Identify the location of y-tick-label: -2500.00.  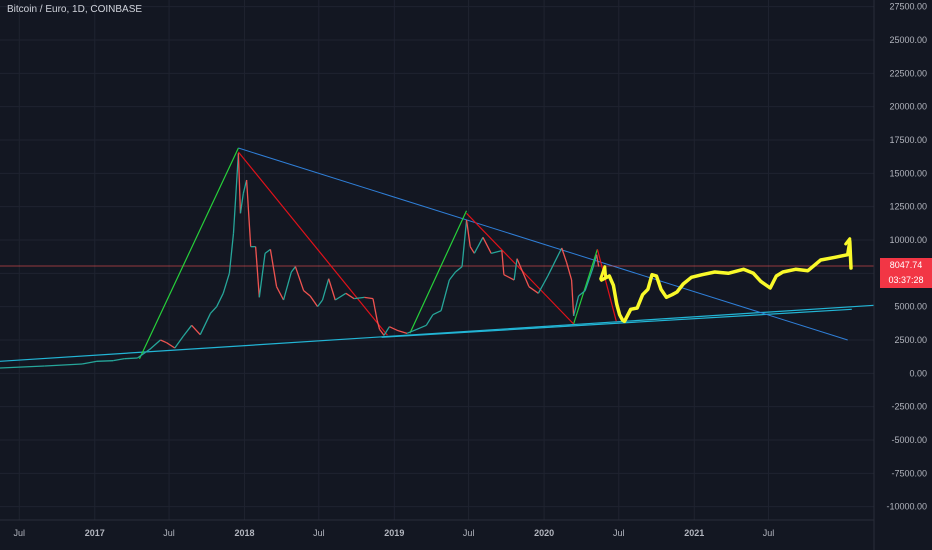
(909, 407).